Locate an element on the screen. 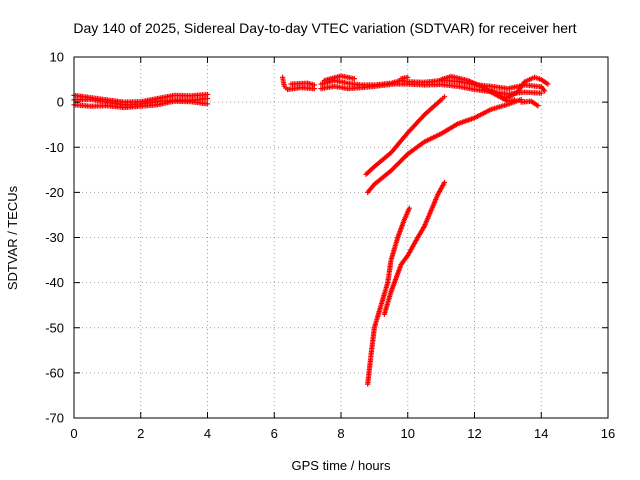  x-tick-labels: 0 2 4 6 8 10 12 14 16 is located at coordinates (342, 433).